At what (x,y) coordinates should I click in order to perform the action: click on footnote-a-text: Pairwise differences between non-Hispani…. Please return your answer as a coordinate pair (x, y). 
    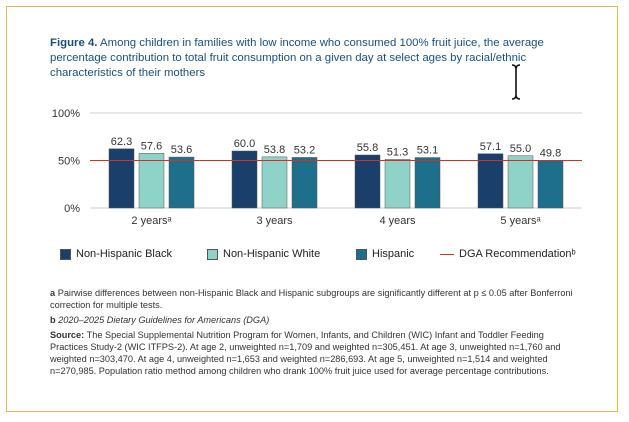
    Looking at the image, I should click on (311, 299).